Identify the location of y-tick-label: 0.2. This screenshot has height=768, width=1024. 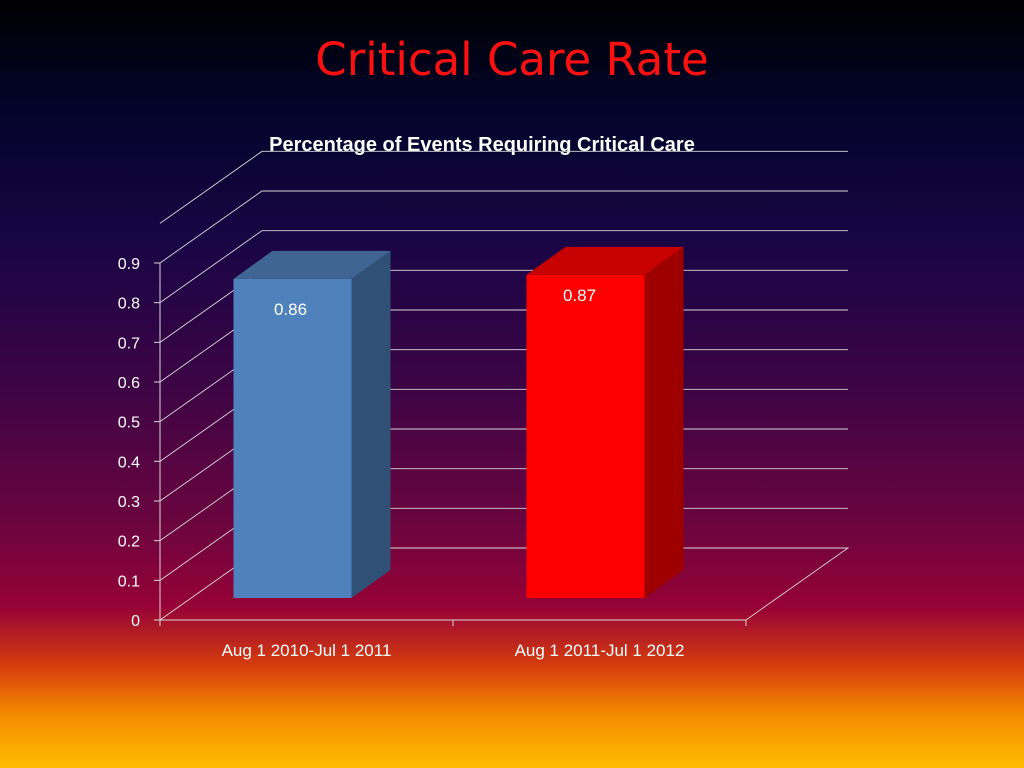
(129, 542).